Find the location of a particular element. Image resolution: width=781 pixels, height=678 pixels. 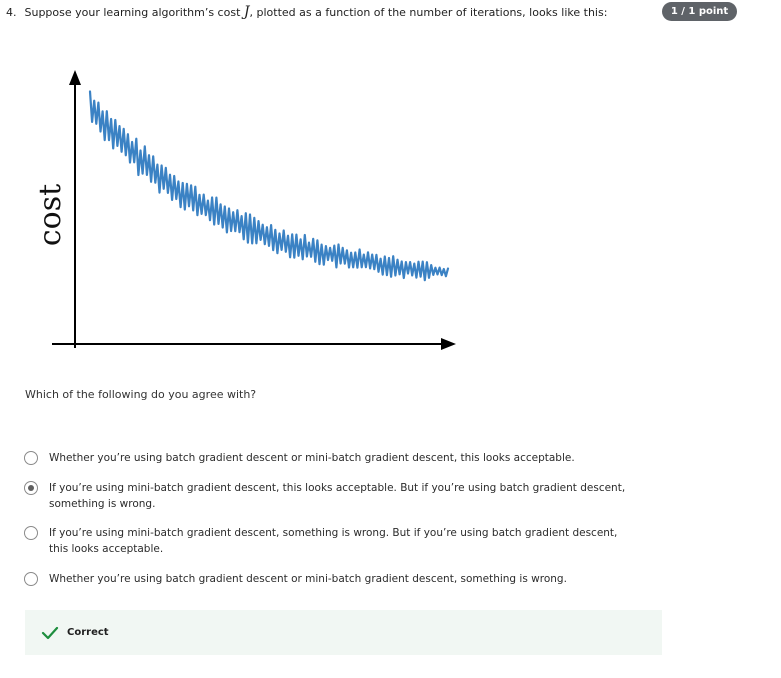

check-icon is located at coordinates (50, 632).